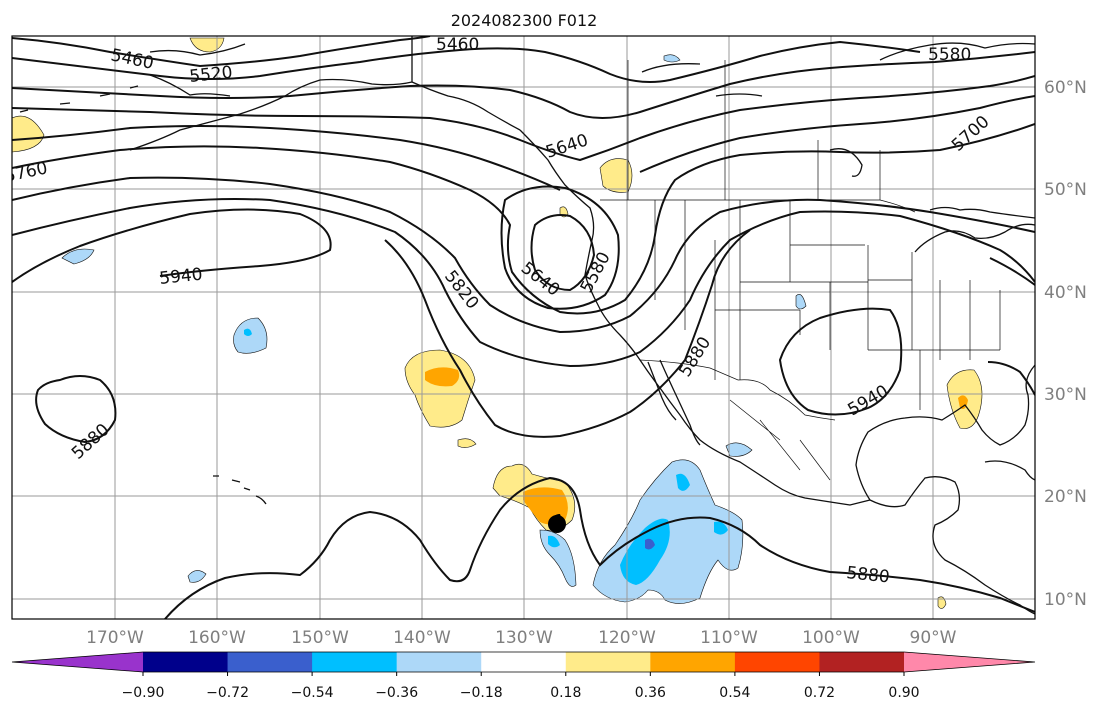 The image size is (1105, 712). I want to click on lat-label: 60°N, so click(1065, 88).